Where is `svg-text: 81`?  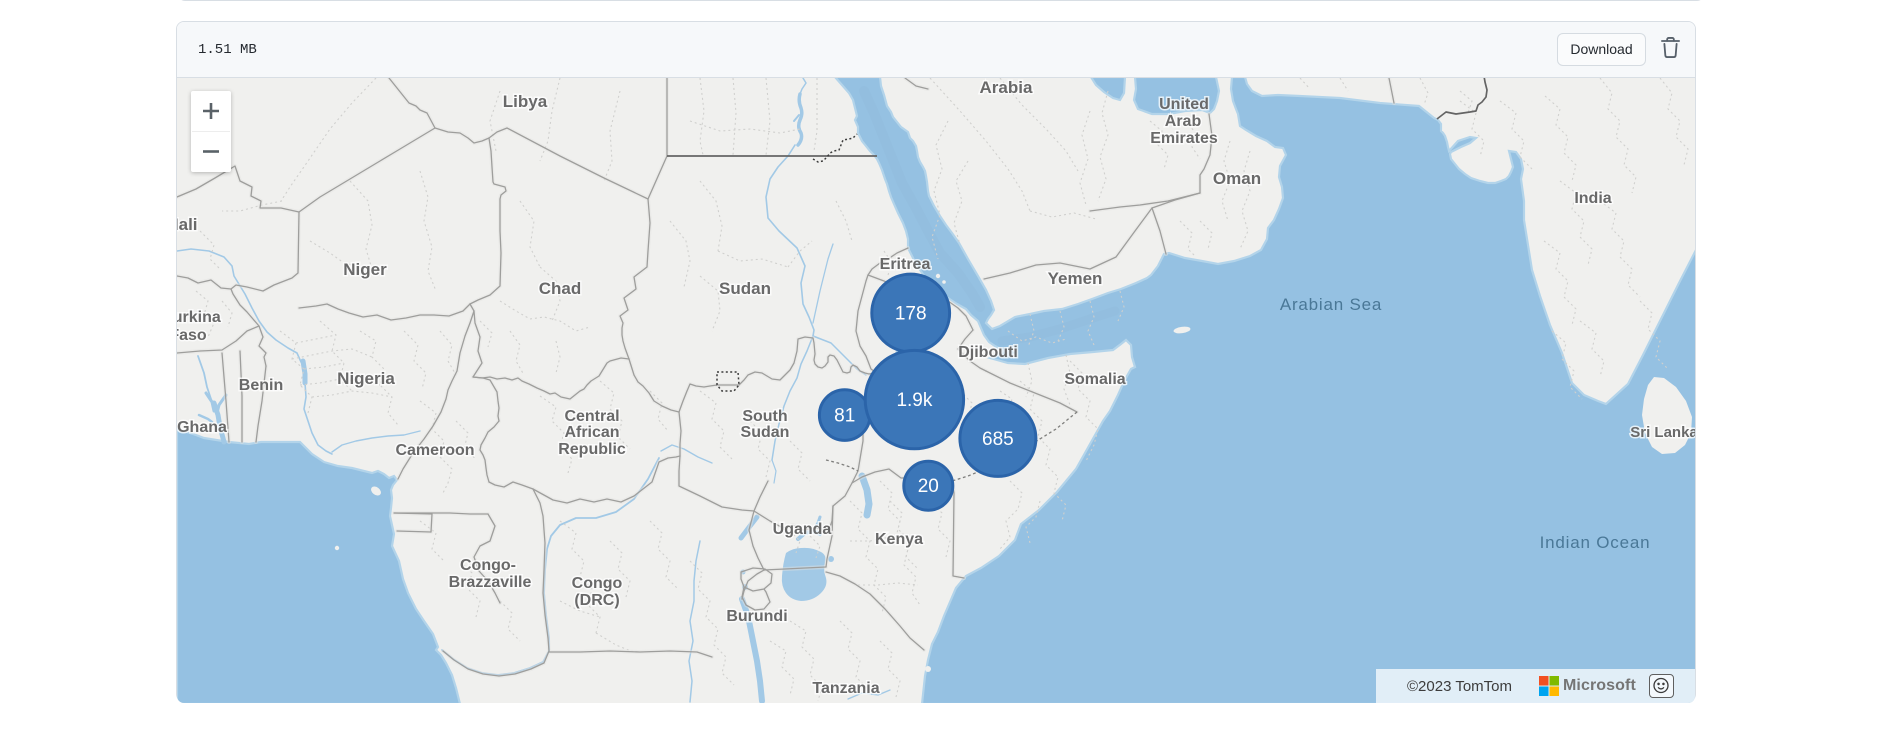 svg-text: 81 is located at coordinates (844, 416).